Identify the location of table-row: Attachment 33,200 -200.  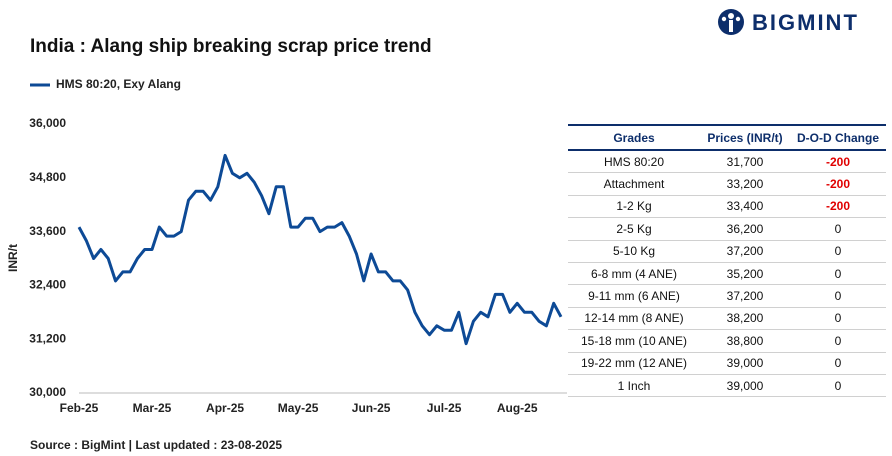
(727, 184).